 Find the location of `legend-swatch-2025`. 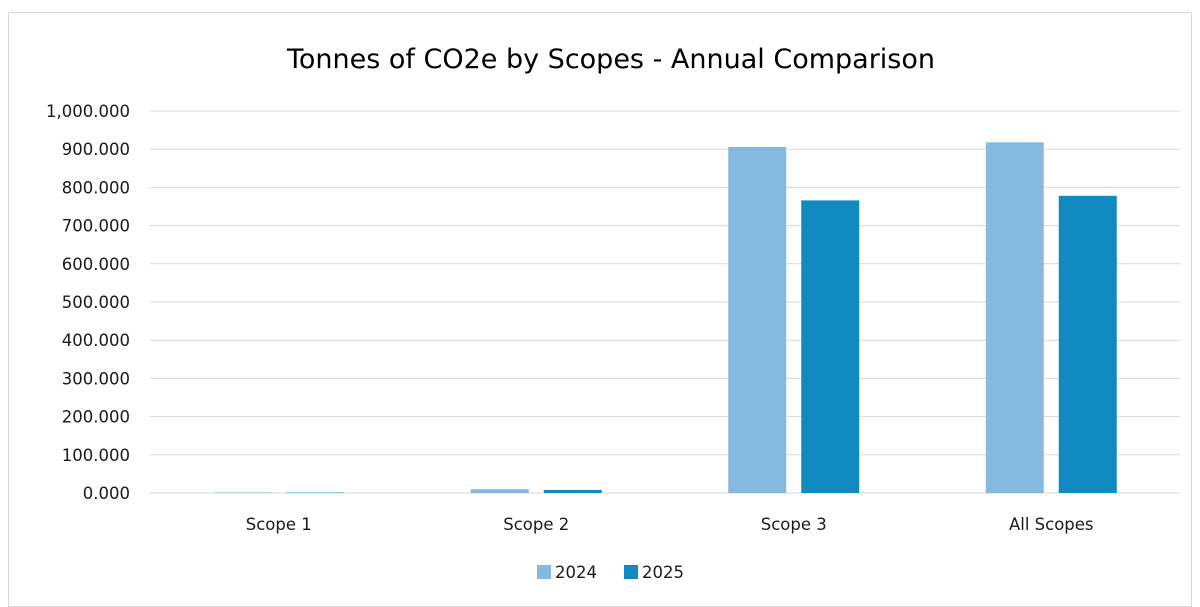

legend-swatch-2025 is located at coordinates (631, 572).